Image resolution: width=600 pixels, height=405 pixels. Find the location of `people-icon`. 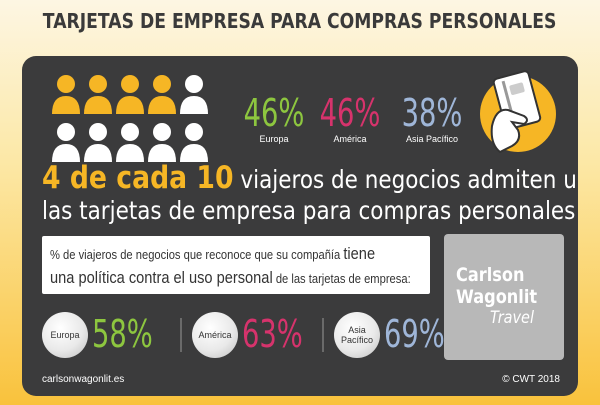

people-icon is located at coordinates (130, 118).